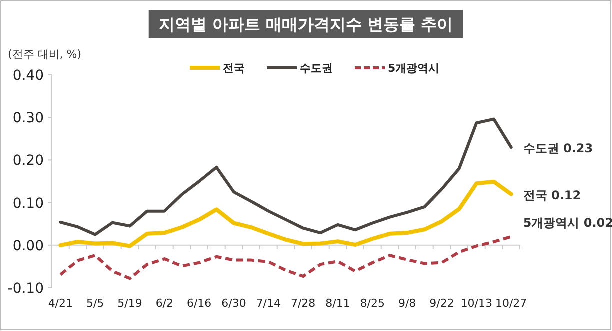  I want to click on y-axis-title: (전주 대비, %), so click(45, 54).